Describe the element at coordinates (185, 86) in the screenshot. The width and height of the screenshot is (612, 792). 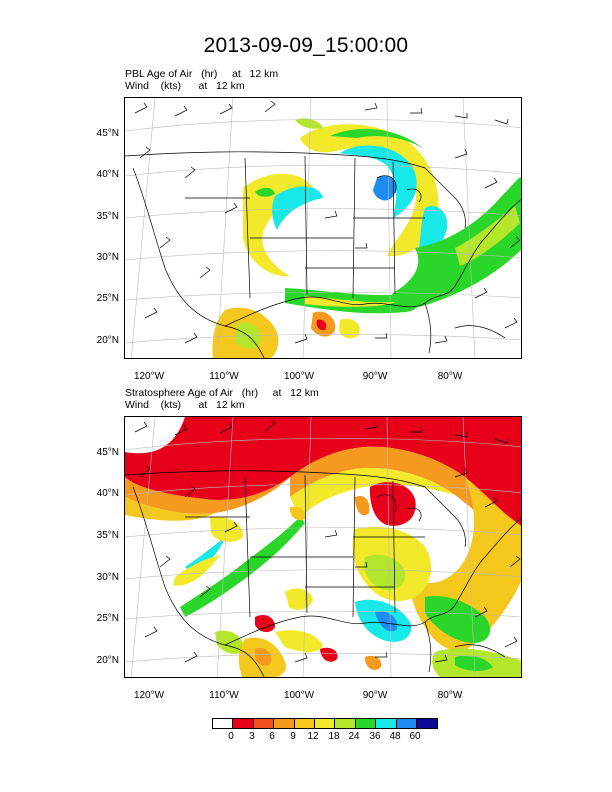
I see `panel1-subtitle-line2: Wind (kts) at 12 km` at that location.